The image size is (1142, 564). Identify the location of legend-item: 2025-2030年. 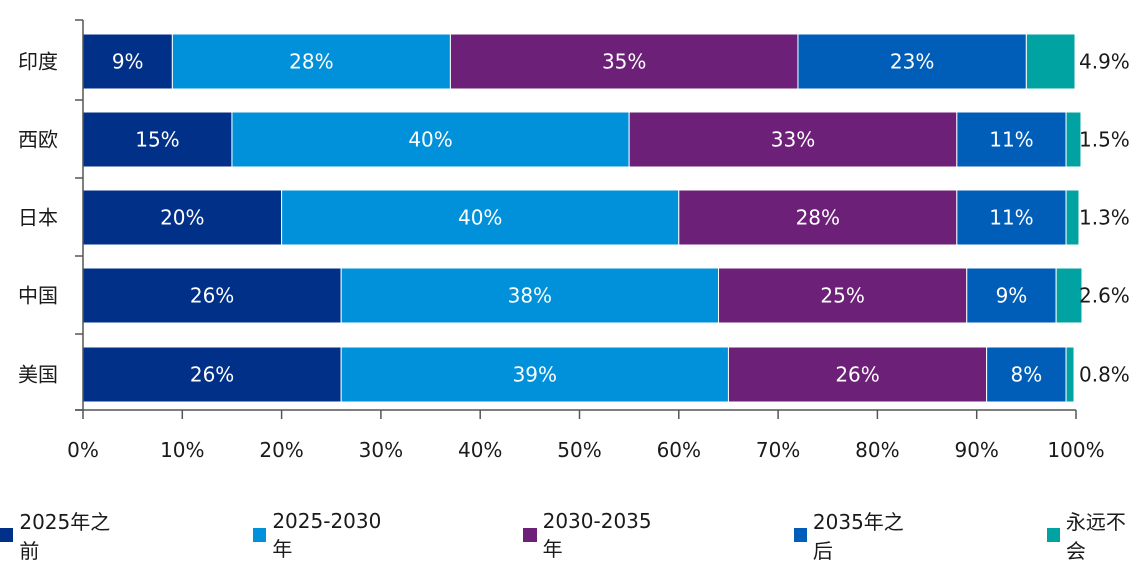
(284, 535).